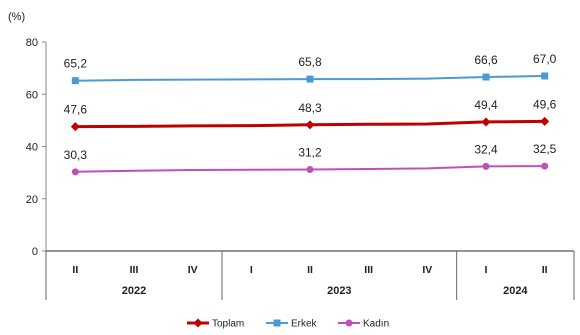 This screenshot has height=335, width=580. I want to click on legend-label: Toplam, so click(228, 324).